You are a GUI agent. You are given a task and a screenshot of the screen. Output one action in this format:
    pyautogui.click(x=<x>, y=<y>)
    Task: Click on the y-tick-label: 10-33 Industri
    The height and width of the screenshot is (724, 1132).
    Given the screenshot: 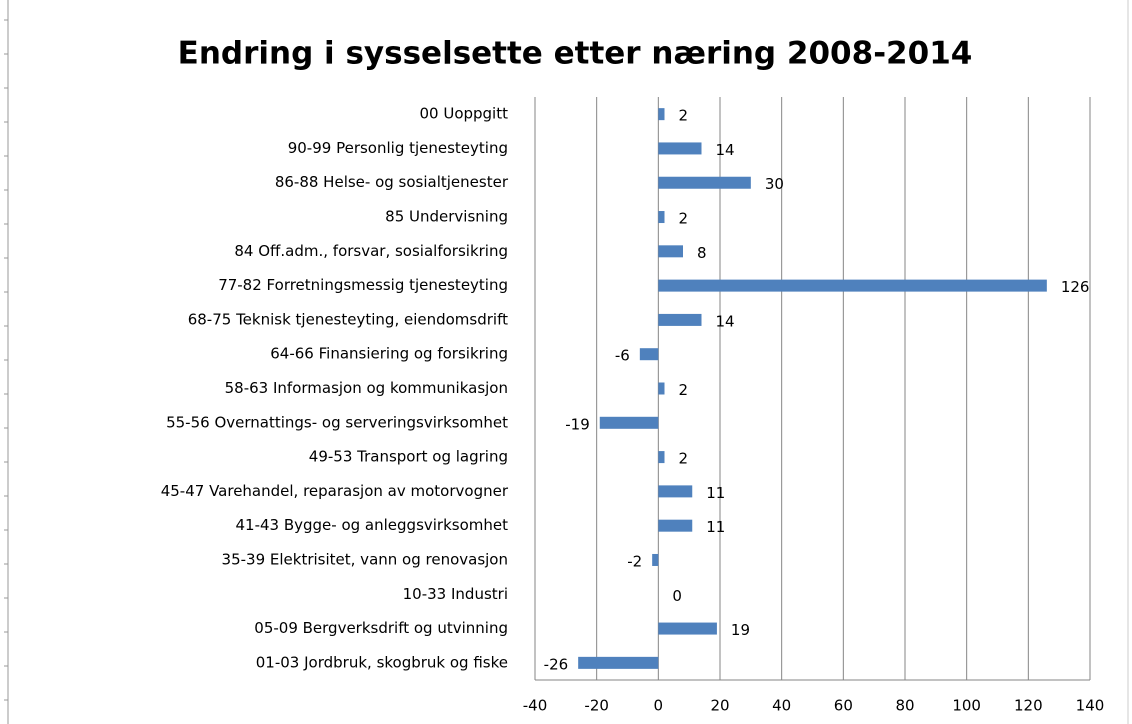 What is the action you would take?
    pyautogui.click(x=455, y=594)
    